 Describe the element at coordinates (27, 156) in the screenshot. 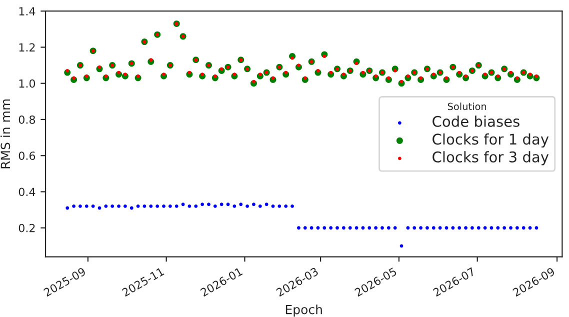

I see `y-tick-label: 0.6` at that location.